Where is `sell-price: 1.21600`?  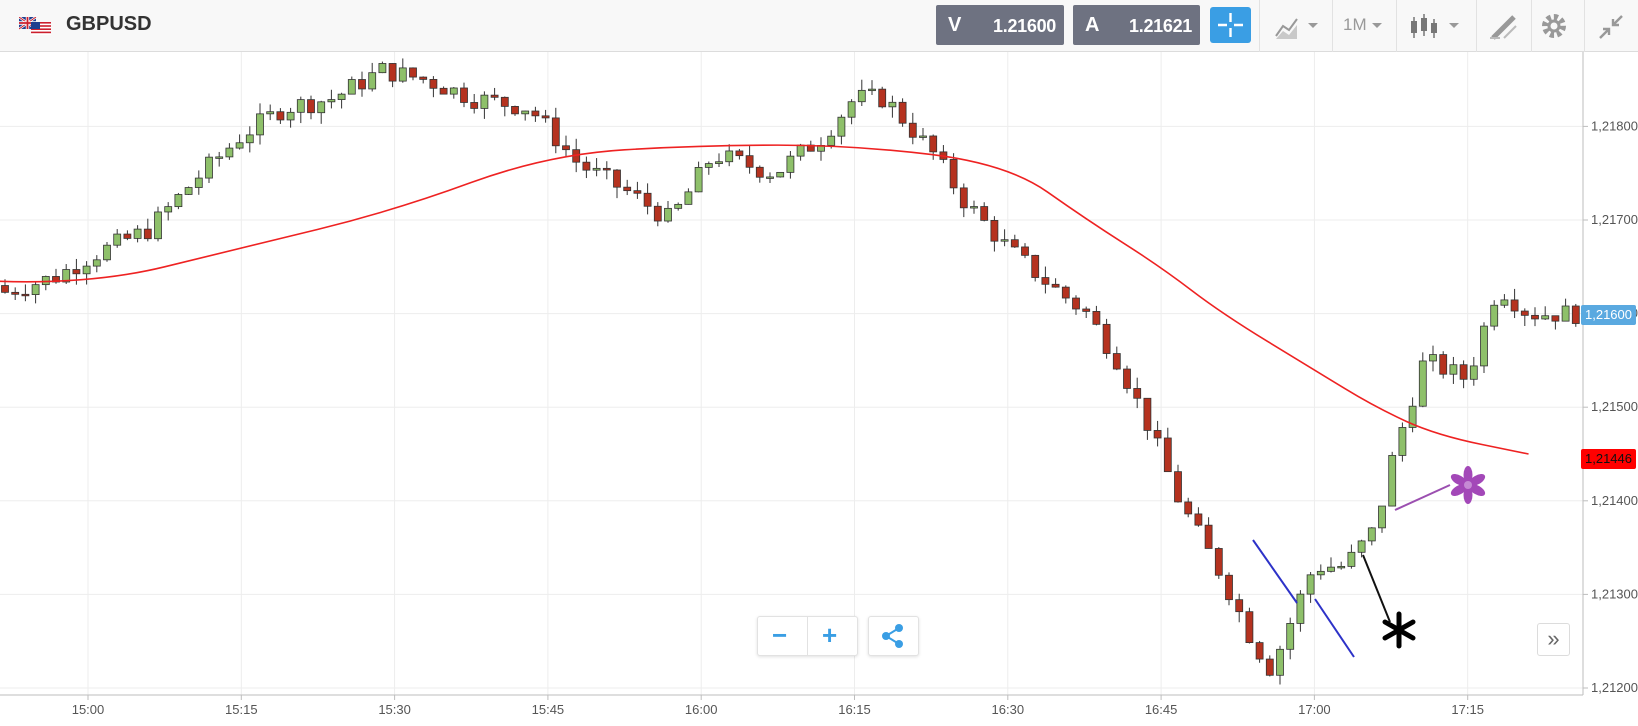 sell-price: 1.21600 is located at coordinates (1024, 26).